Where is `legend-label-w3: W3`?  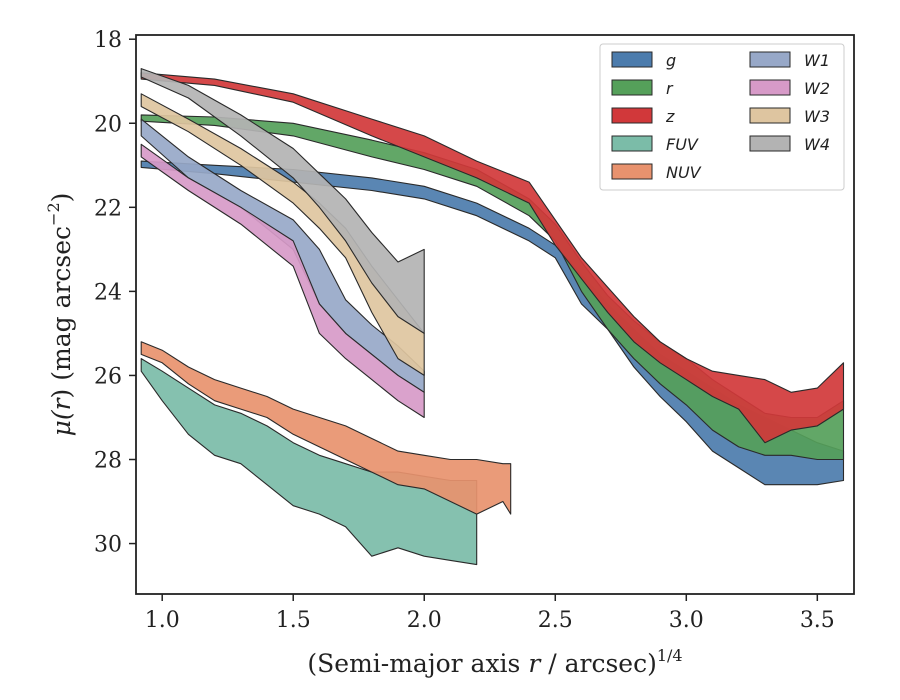
legend-label-w3: W3 is located at coordinates (817, 116).